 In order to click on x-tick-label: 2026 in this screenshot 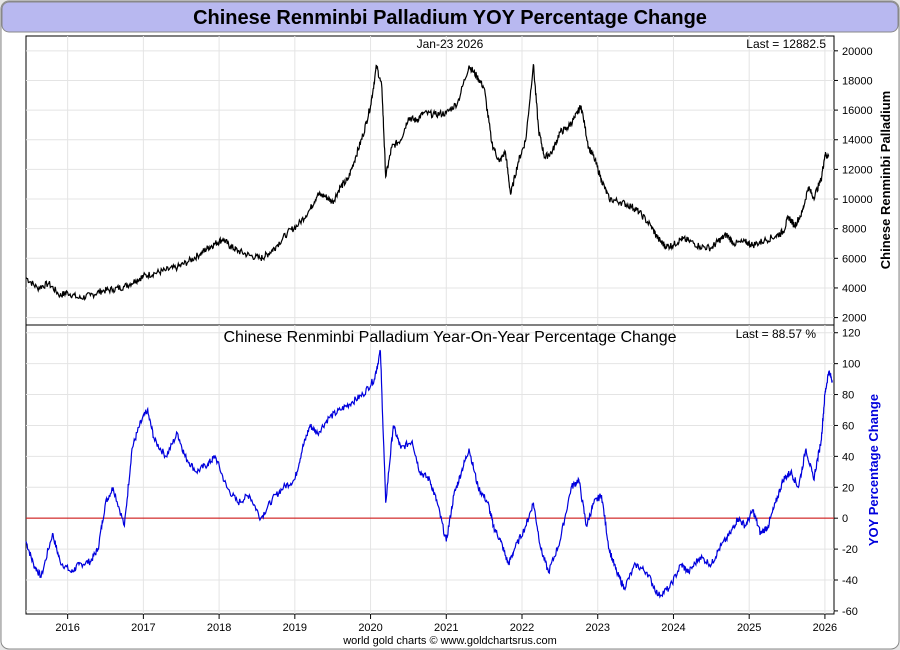, I will do `click(825, 628)`.